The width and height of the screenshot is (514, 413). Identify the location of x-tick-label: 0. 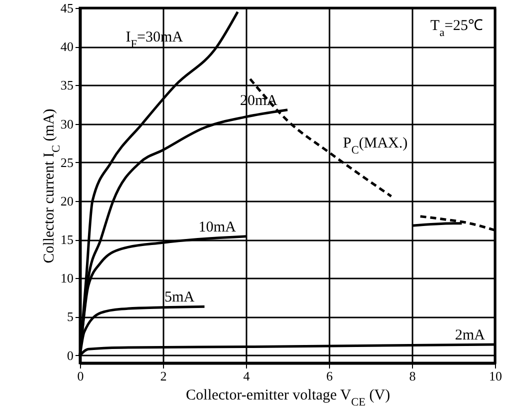
(80, 376).